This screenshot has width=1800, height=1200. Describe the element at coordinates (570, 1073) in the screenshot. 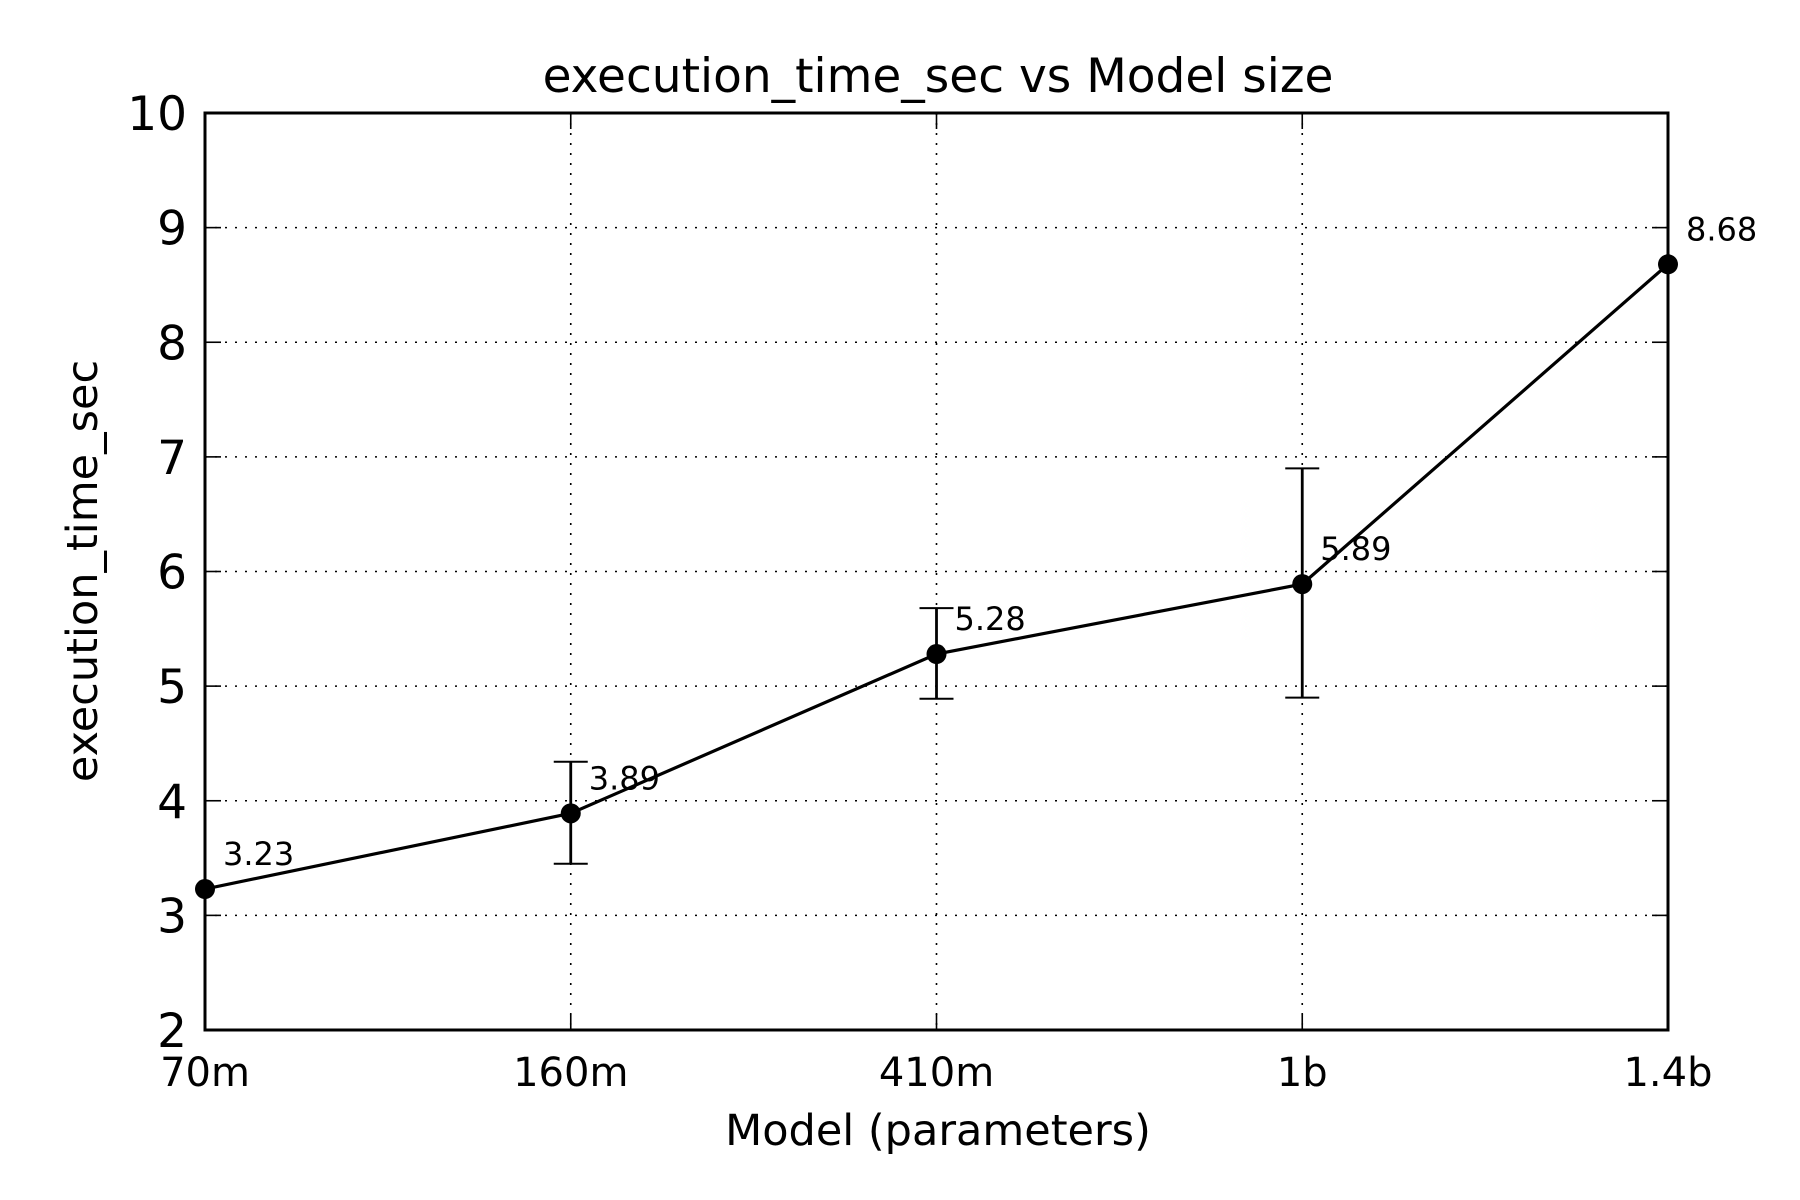

I see `x-tick-label: 160m` at that location.